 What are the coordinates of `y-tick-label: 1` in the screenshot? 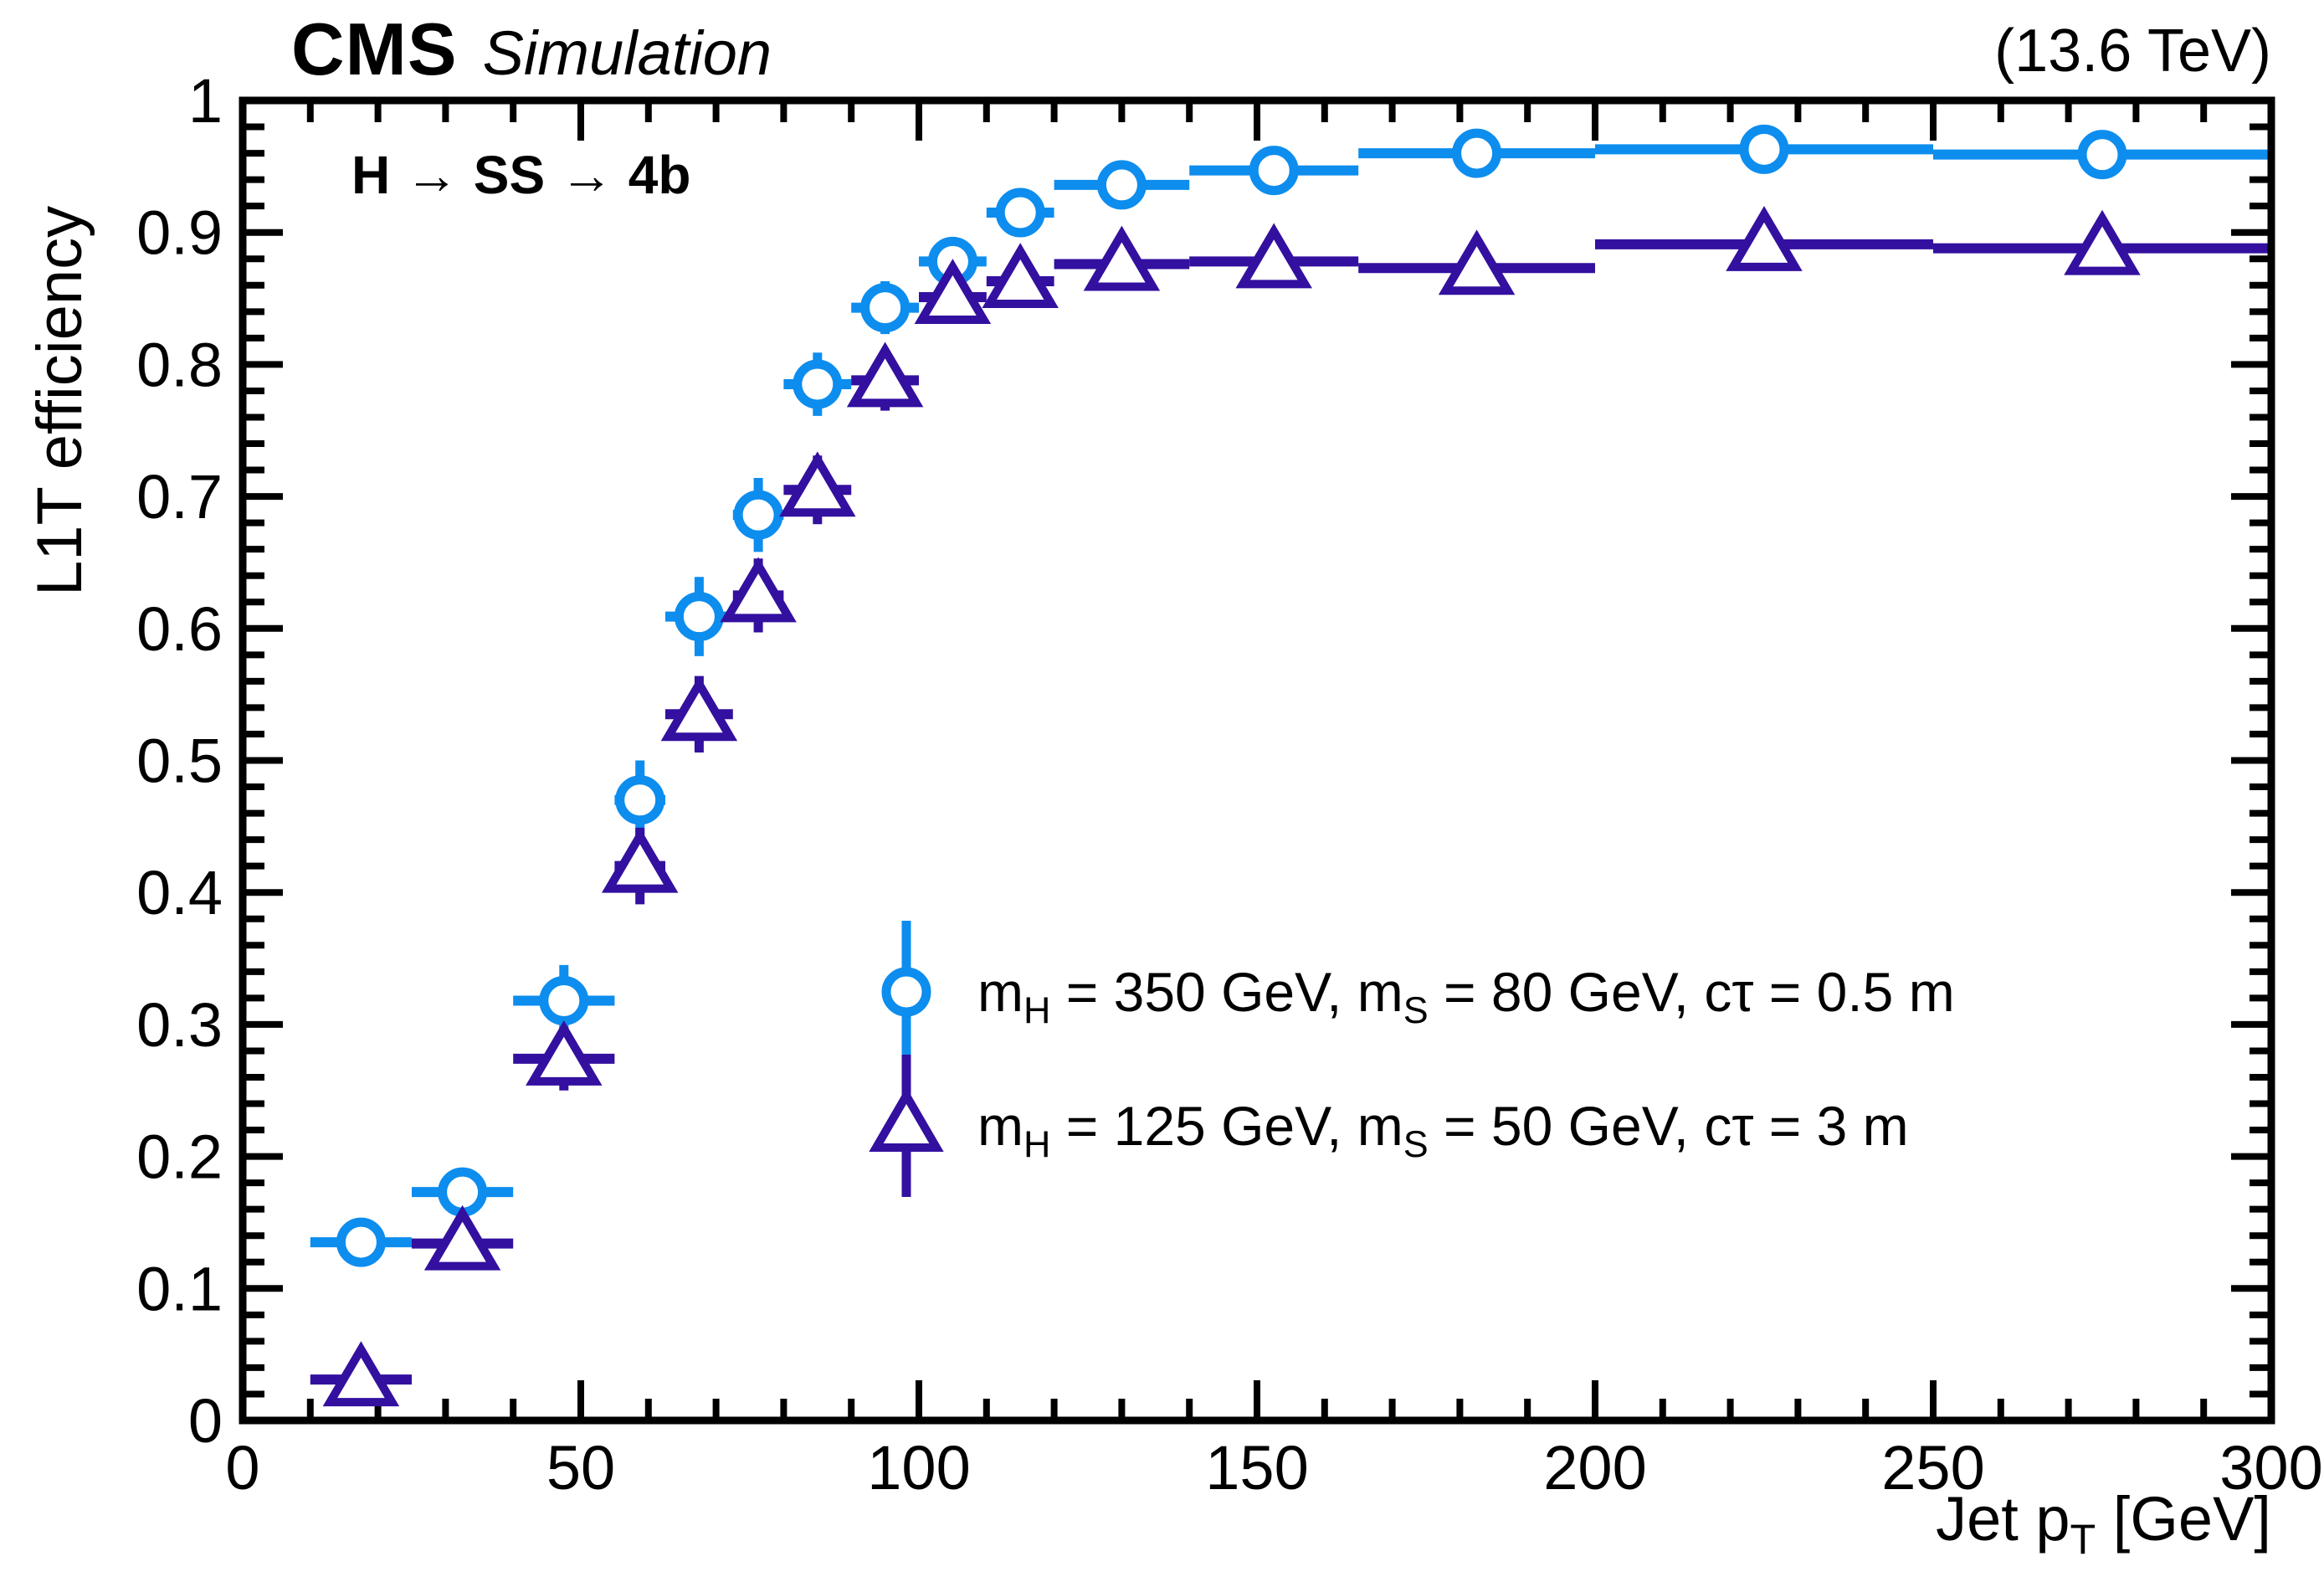 It's located at (205, 101).